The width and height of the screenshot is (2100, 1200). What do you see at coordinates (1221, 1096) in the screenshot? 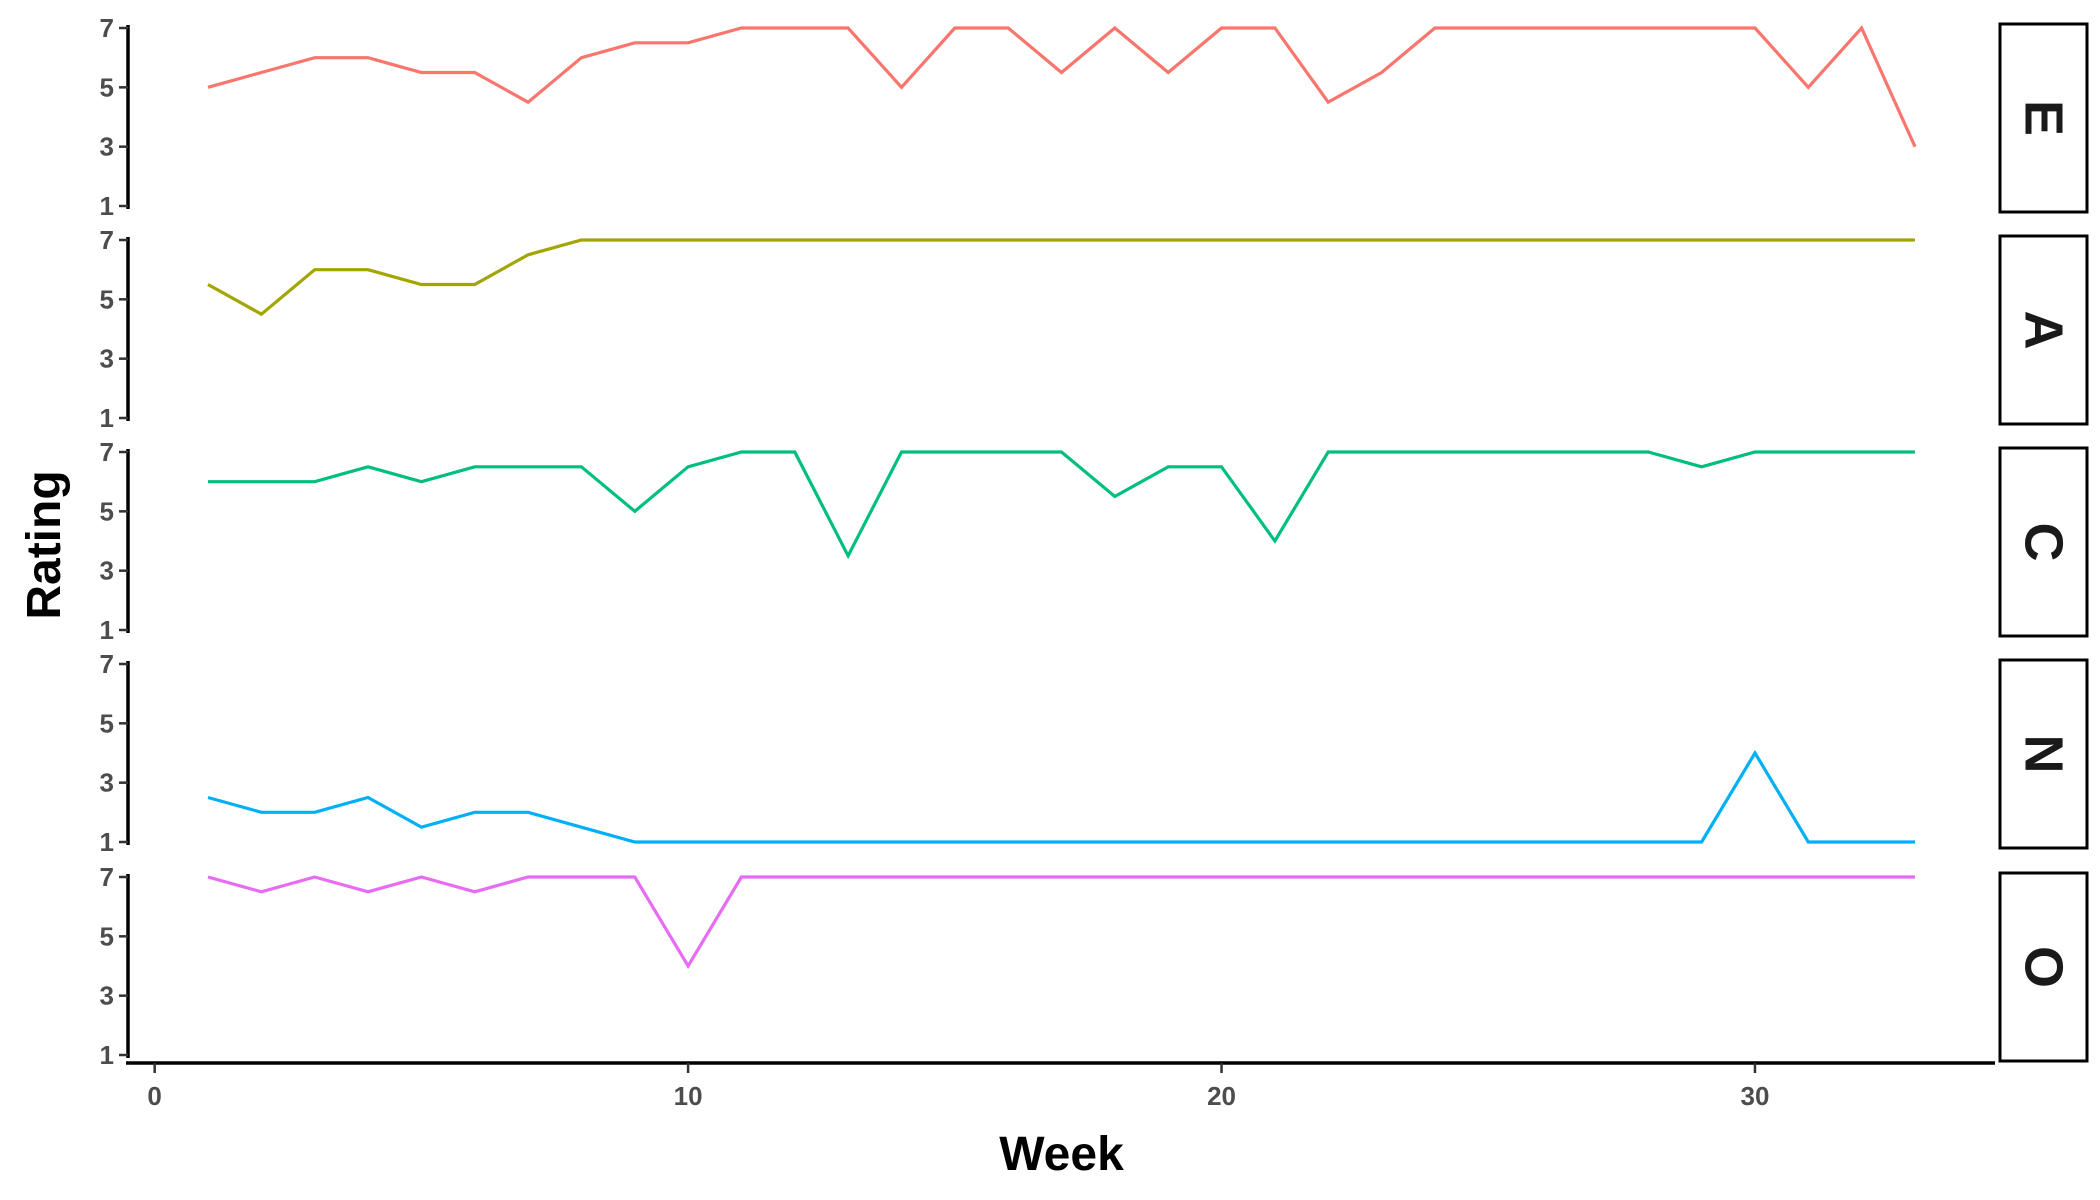
I see `x-tick-label-20: 20` at bounding box center [1221, 1096].